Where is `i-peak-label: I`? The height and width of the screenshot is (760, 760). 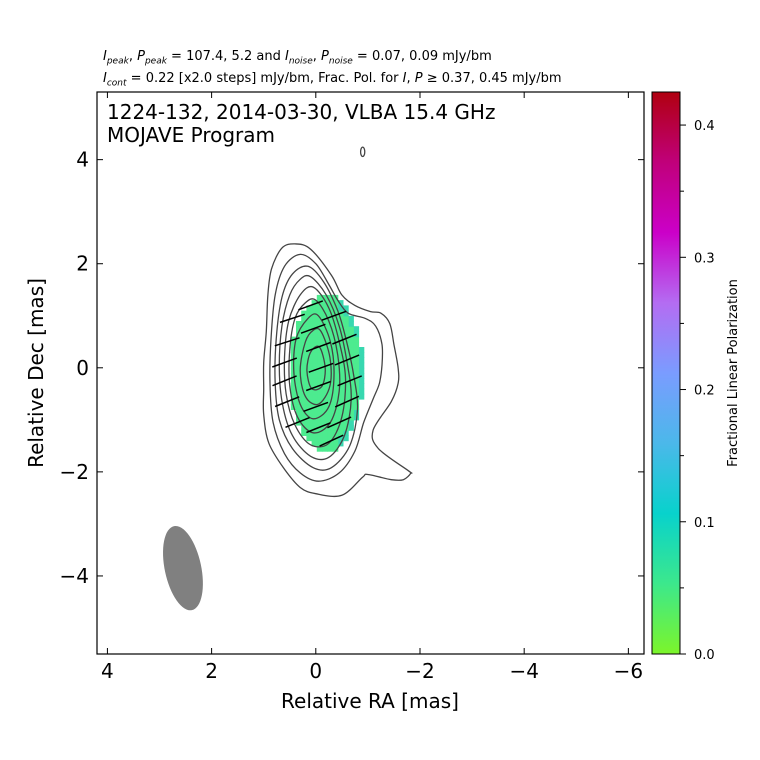 i-peak-label: I is located at coordinates (105, 56).